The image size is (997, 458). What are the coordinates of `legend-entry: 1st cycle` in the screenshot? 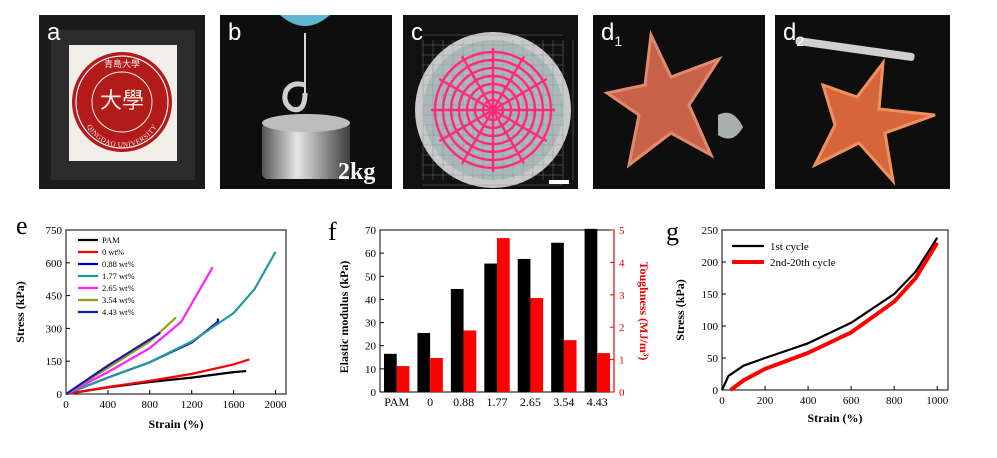 It's located at (789, 247).